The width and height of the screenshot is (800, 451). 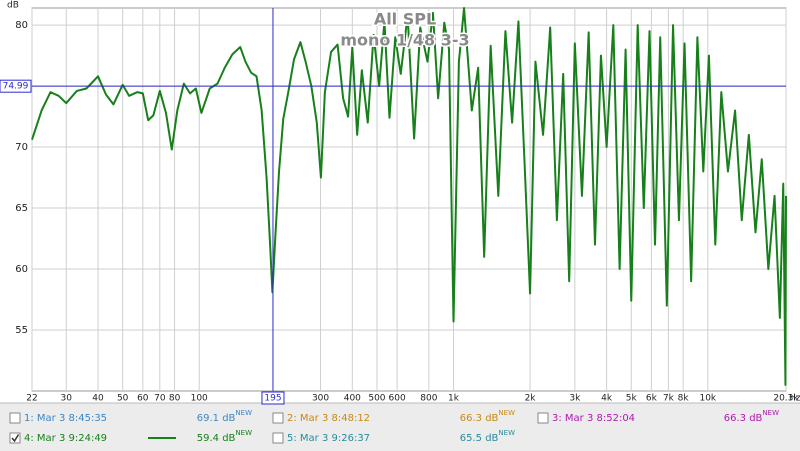 I want to click on x-tick-label: 10k, so click(x=707, y=399).